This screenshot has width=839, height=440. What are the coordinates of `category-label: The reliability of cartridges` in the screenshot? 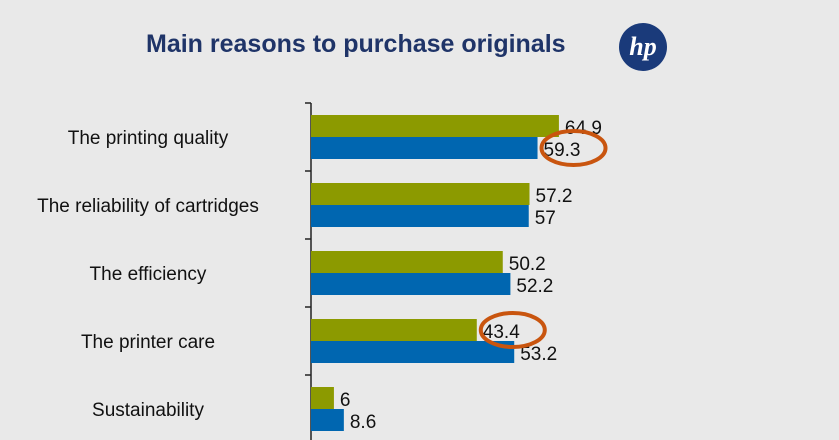 It's located at (148, 206).